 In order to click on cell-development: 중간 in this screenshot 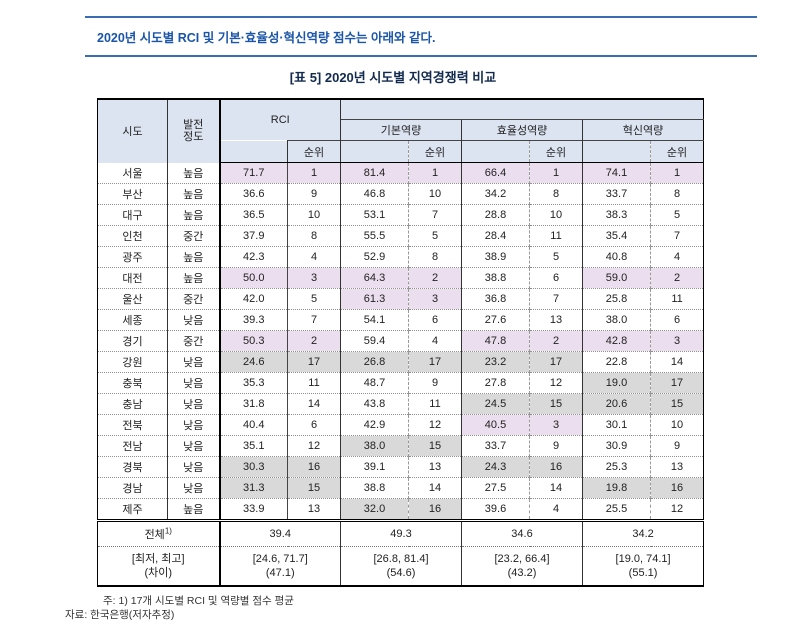, I will do `click(193, 299)`.